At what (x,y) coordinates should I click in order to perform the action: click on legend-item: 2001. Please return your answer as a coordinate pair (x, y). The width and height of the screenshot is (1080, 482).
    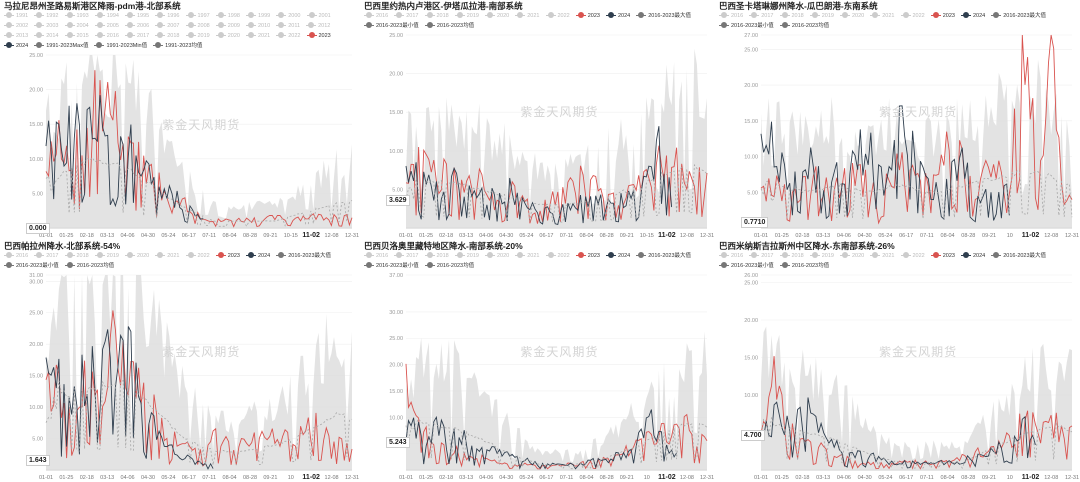
    Looking at the image, I should click on (318, 16).